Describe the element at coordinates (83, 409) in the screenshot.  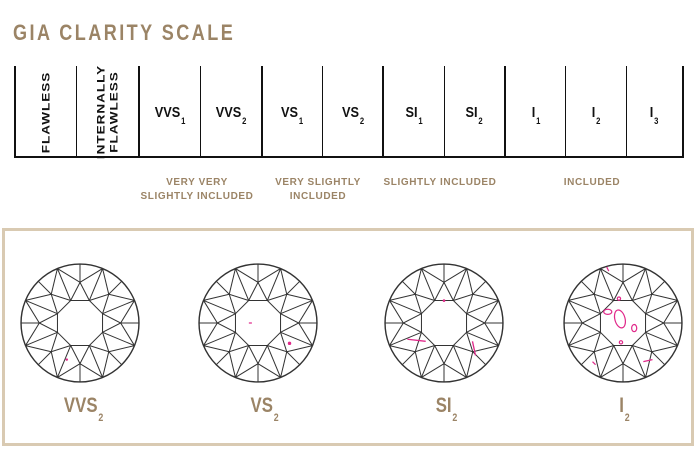
I see `example-label-vvs2: VVS 2` at that location.